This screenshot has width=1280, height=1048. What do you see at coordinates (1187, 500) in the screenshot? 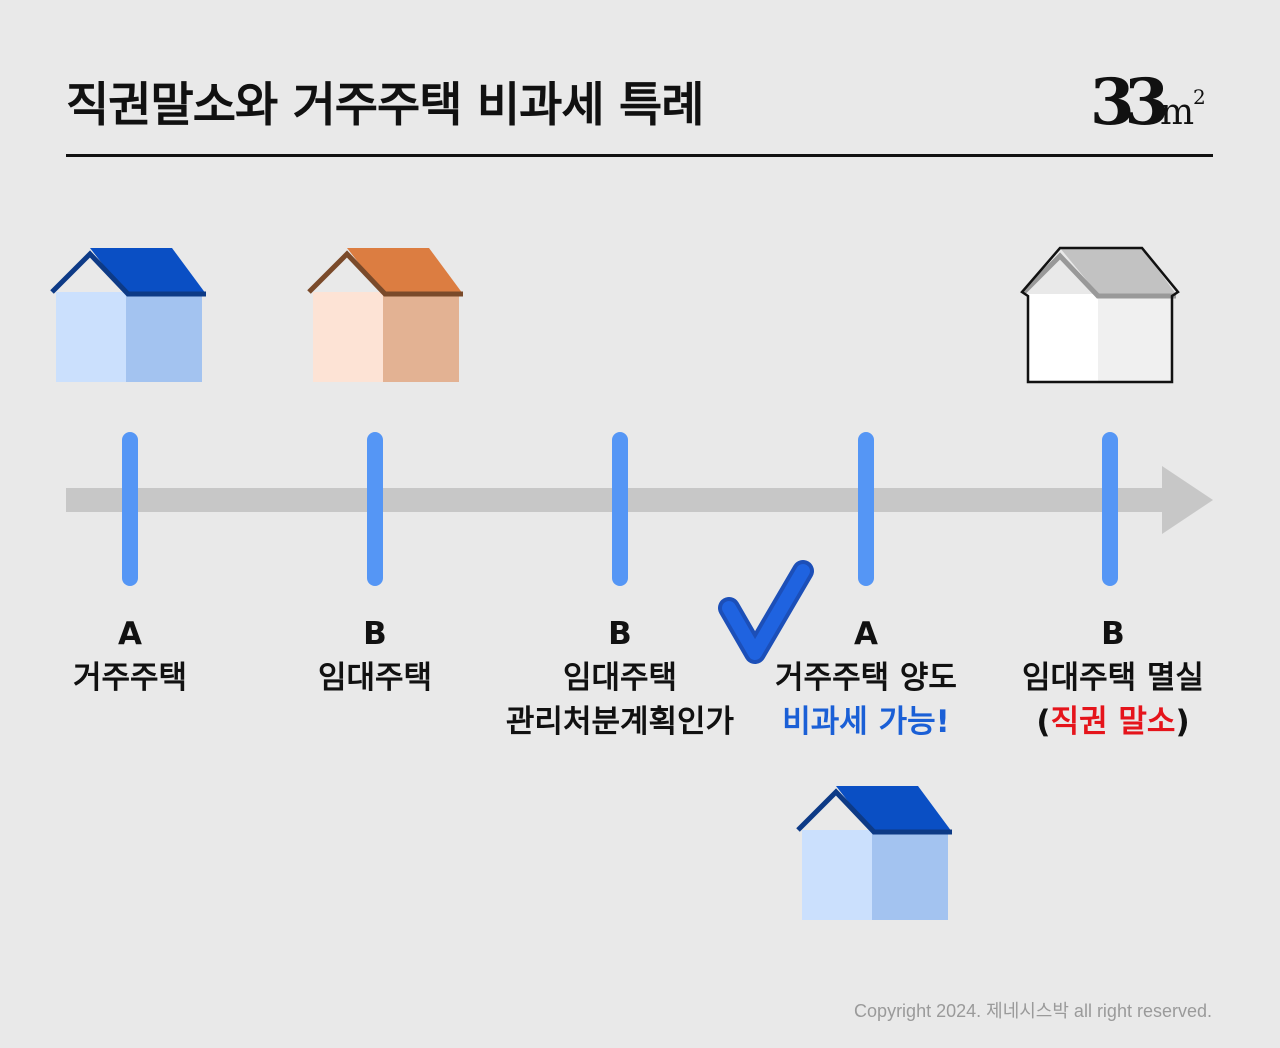
I see `timeline-arrowhead` at bounding box center [1187, 500].